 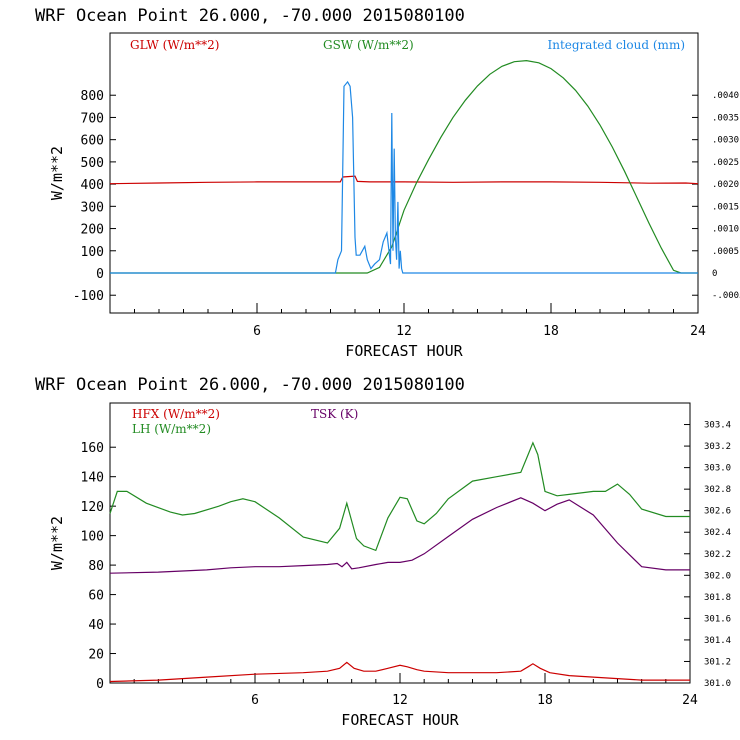 What do you see at coordinates (725, 163) in the screenshot?
I see `y2-tick-label: .0025` at bounding box center [725, 163].